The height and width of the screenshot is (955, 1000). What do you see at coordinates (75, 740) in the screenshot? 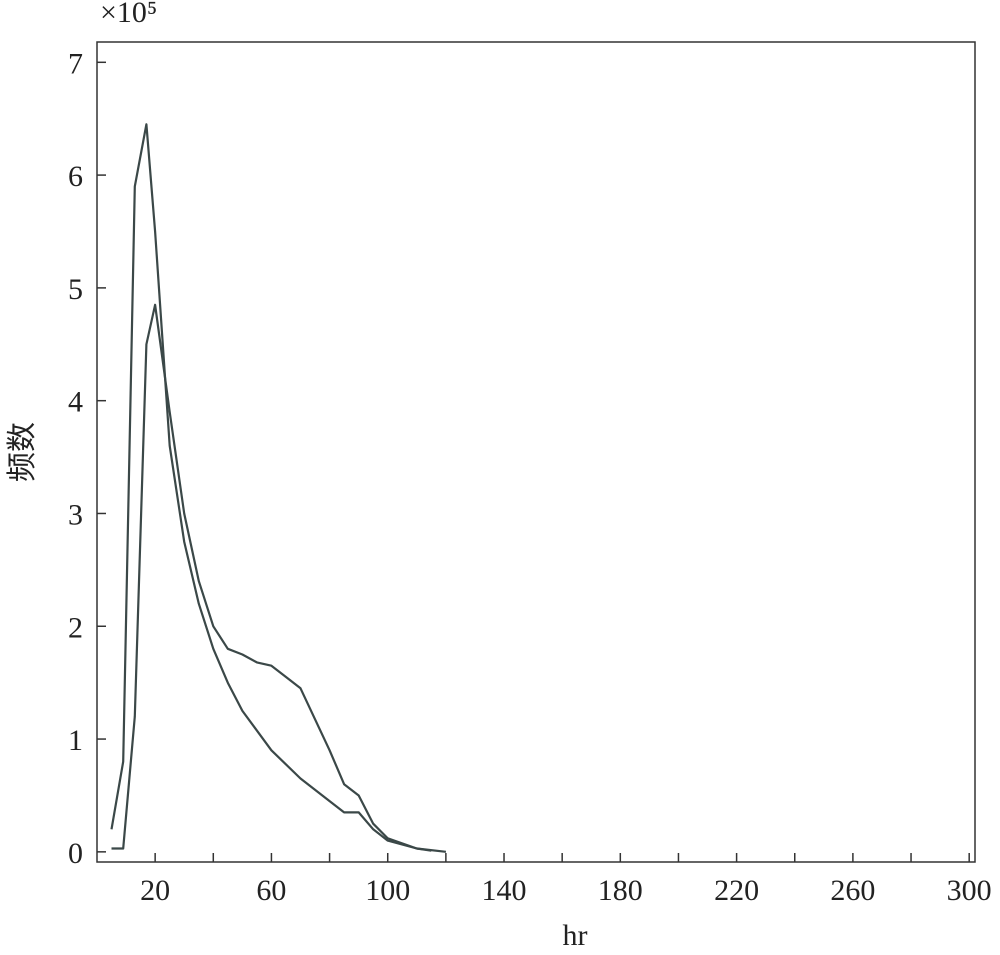
I see `y-tick-label: 1` at bounding box center [75, 740].